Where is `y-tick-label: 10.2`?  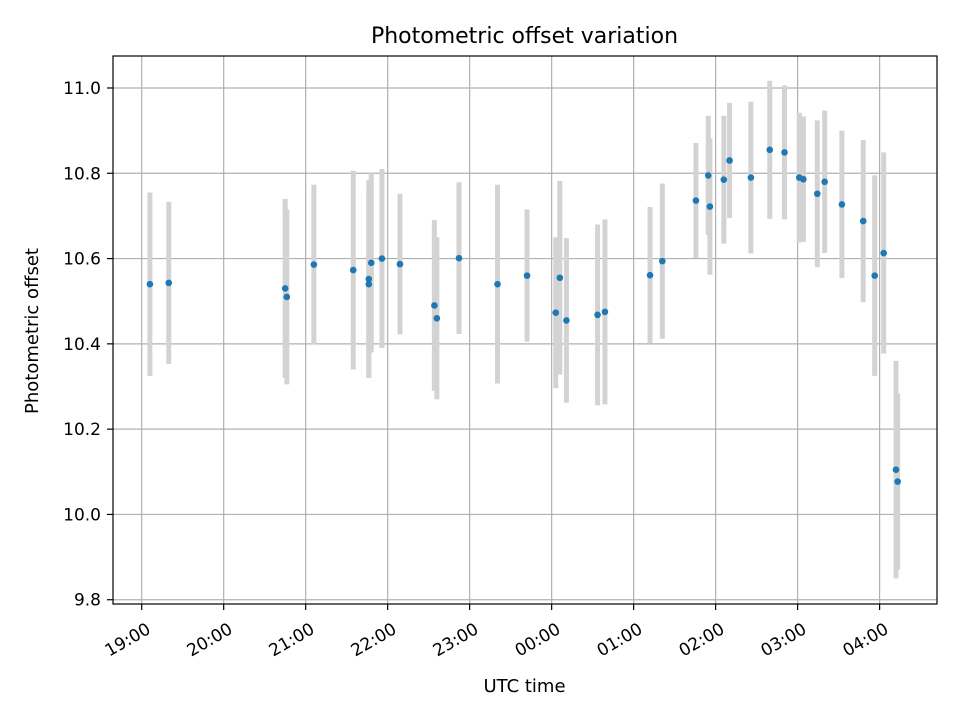 y-tick-label: 10.2 is located at coordinates (82, 430).